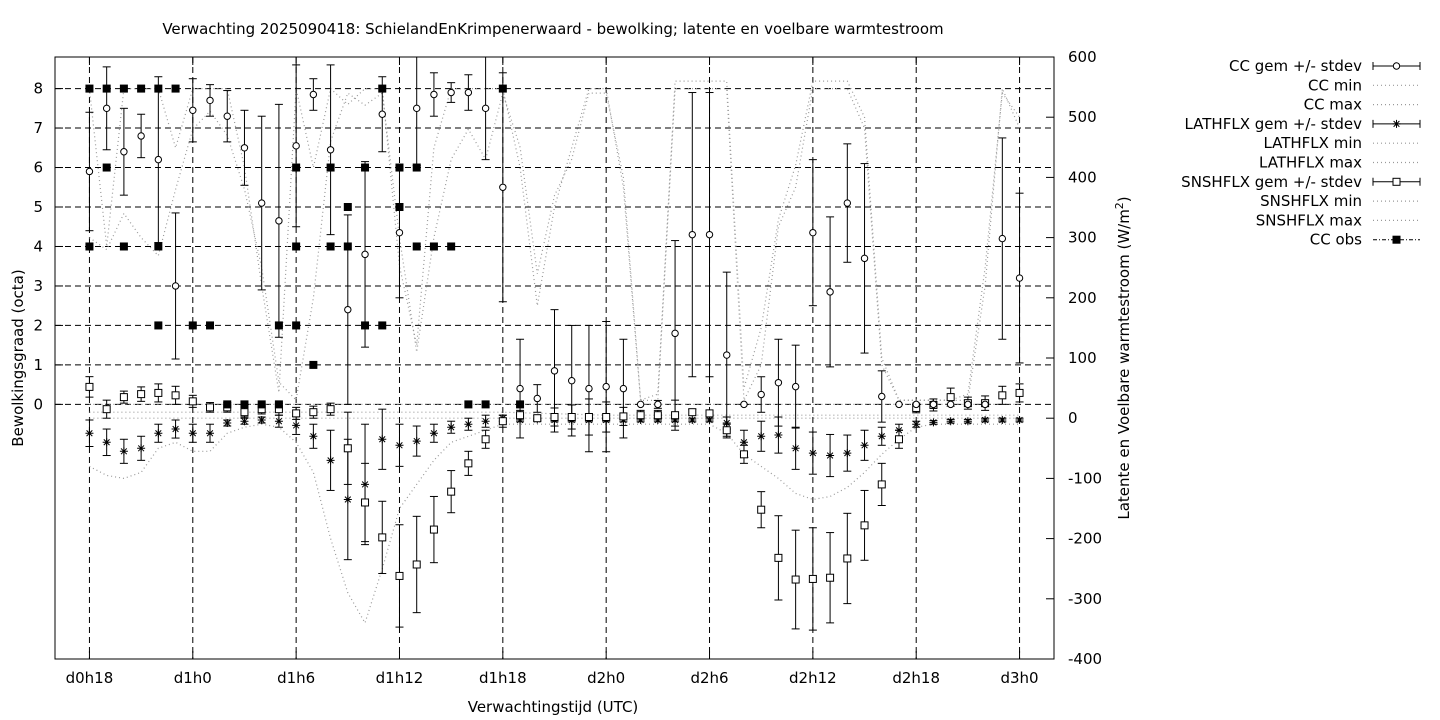 The image size is (1440, 720). Describe the element at coordinates (38, 168) in the screenshot. I see `y-left-tick-label: 6` at that location.